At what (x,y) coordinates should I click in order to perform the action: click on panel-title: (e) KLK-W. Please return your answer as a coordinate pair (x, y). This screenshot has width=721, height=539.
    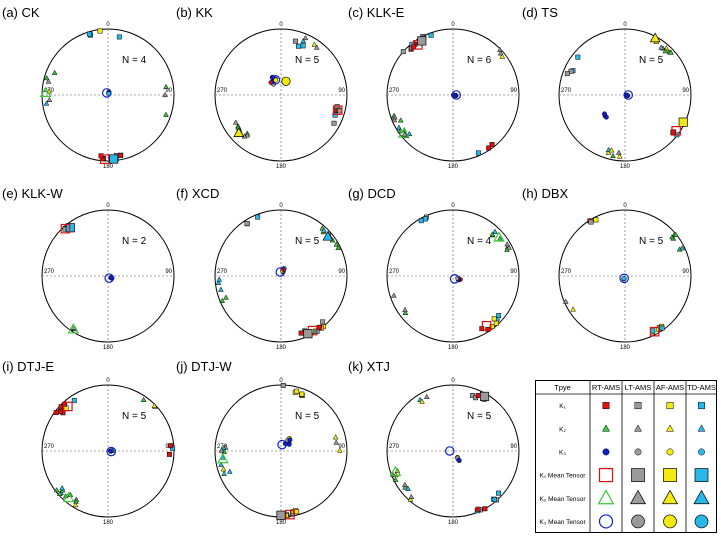
    Looking at the image, I should click on (32, 193).